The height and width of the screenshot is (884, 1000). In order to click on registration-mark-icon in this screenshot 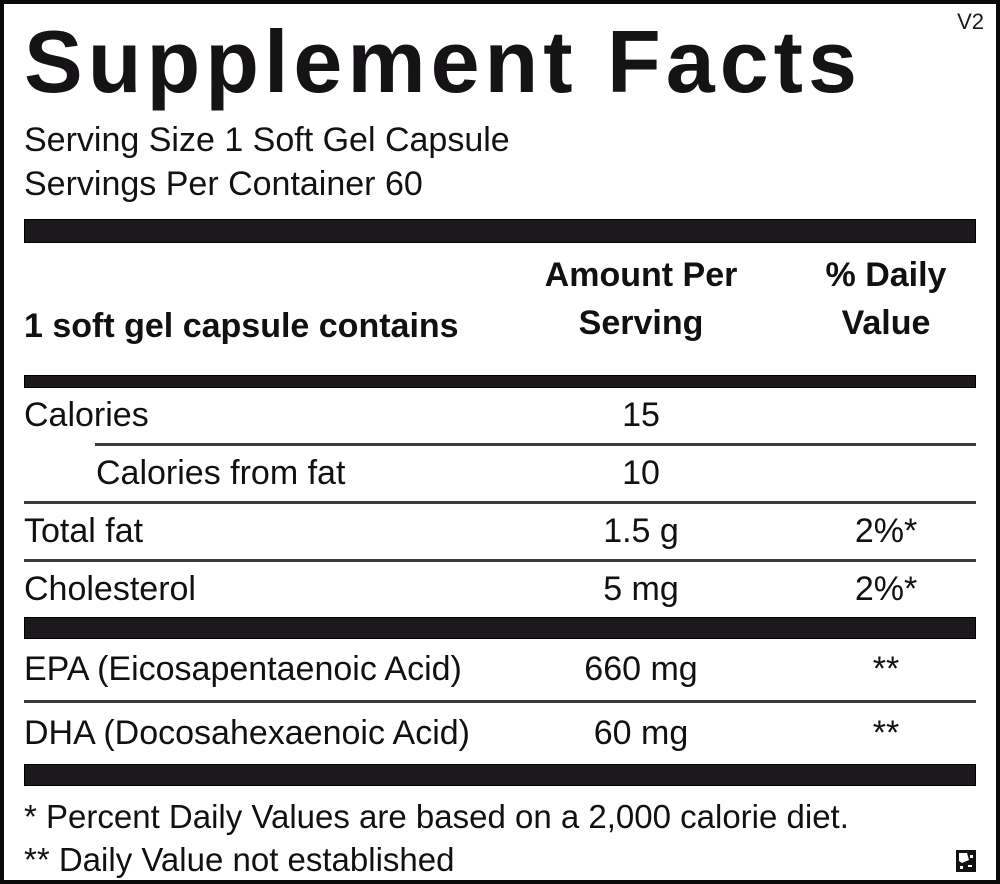, I will do `click(966, 861)`.